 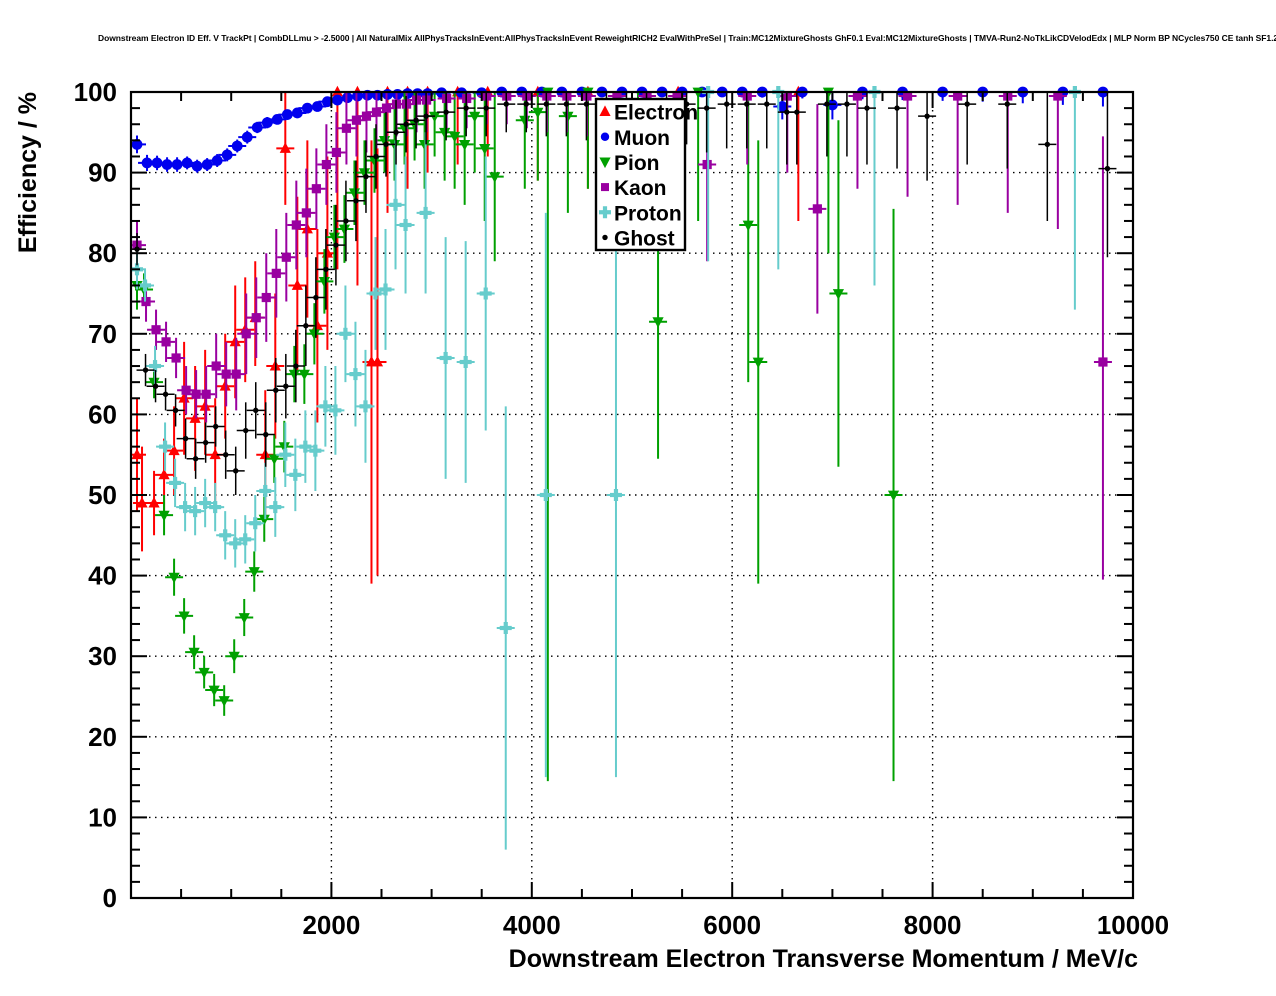 I want to click on x-tick-label: 4000, so click(x=532, y=925).